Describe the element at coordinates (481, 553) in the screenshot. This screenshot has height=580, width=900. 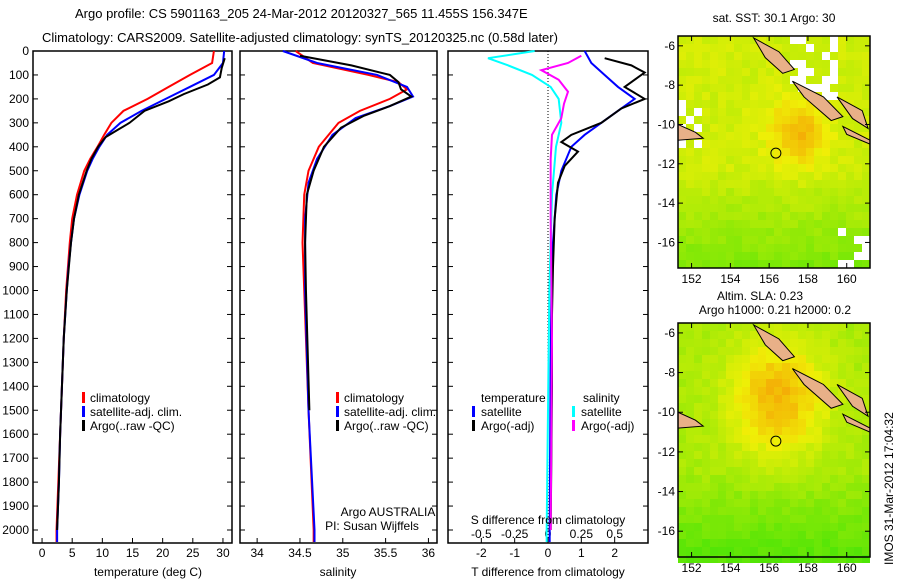
I see `x-tick-label: -2` at that location.